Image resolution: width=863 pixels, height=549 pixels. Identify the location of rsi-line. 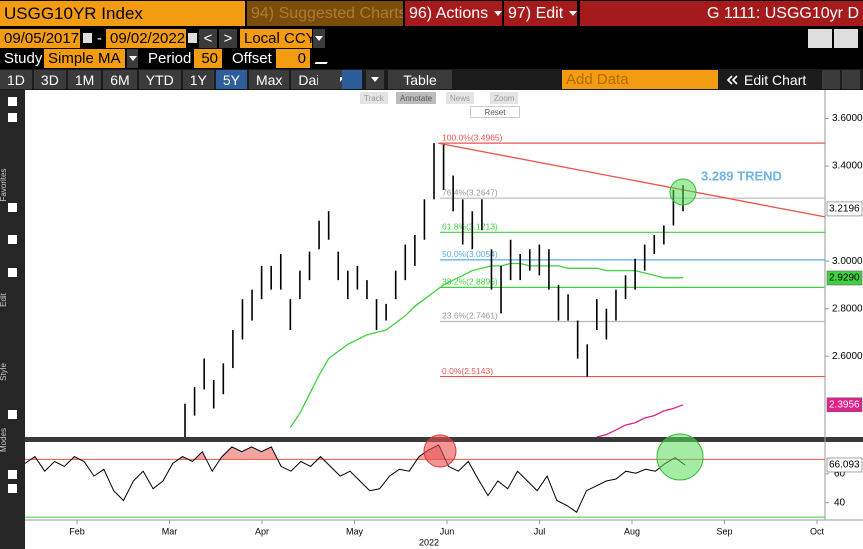
(355, 478).